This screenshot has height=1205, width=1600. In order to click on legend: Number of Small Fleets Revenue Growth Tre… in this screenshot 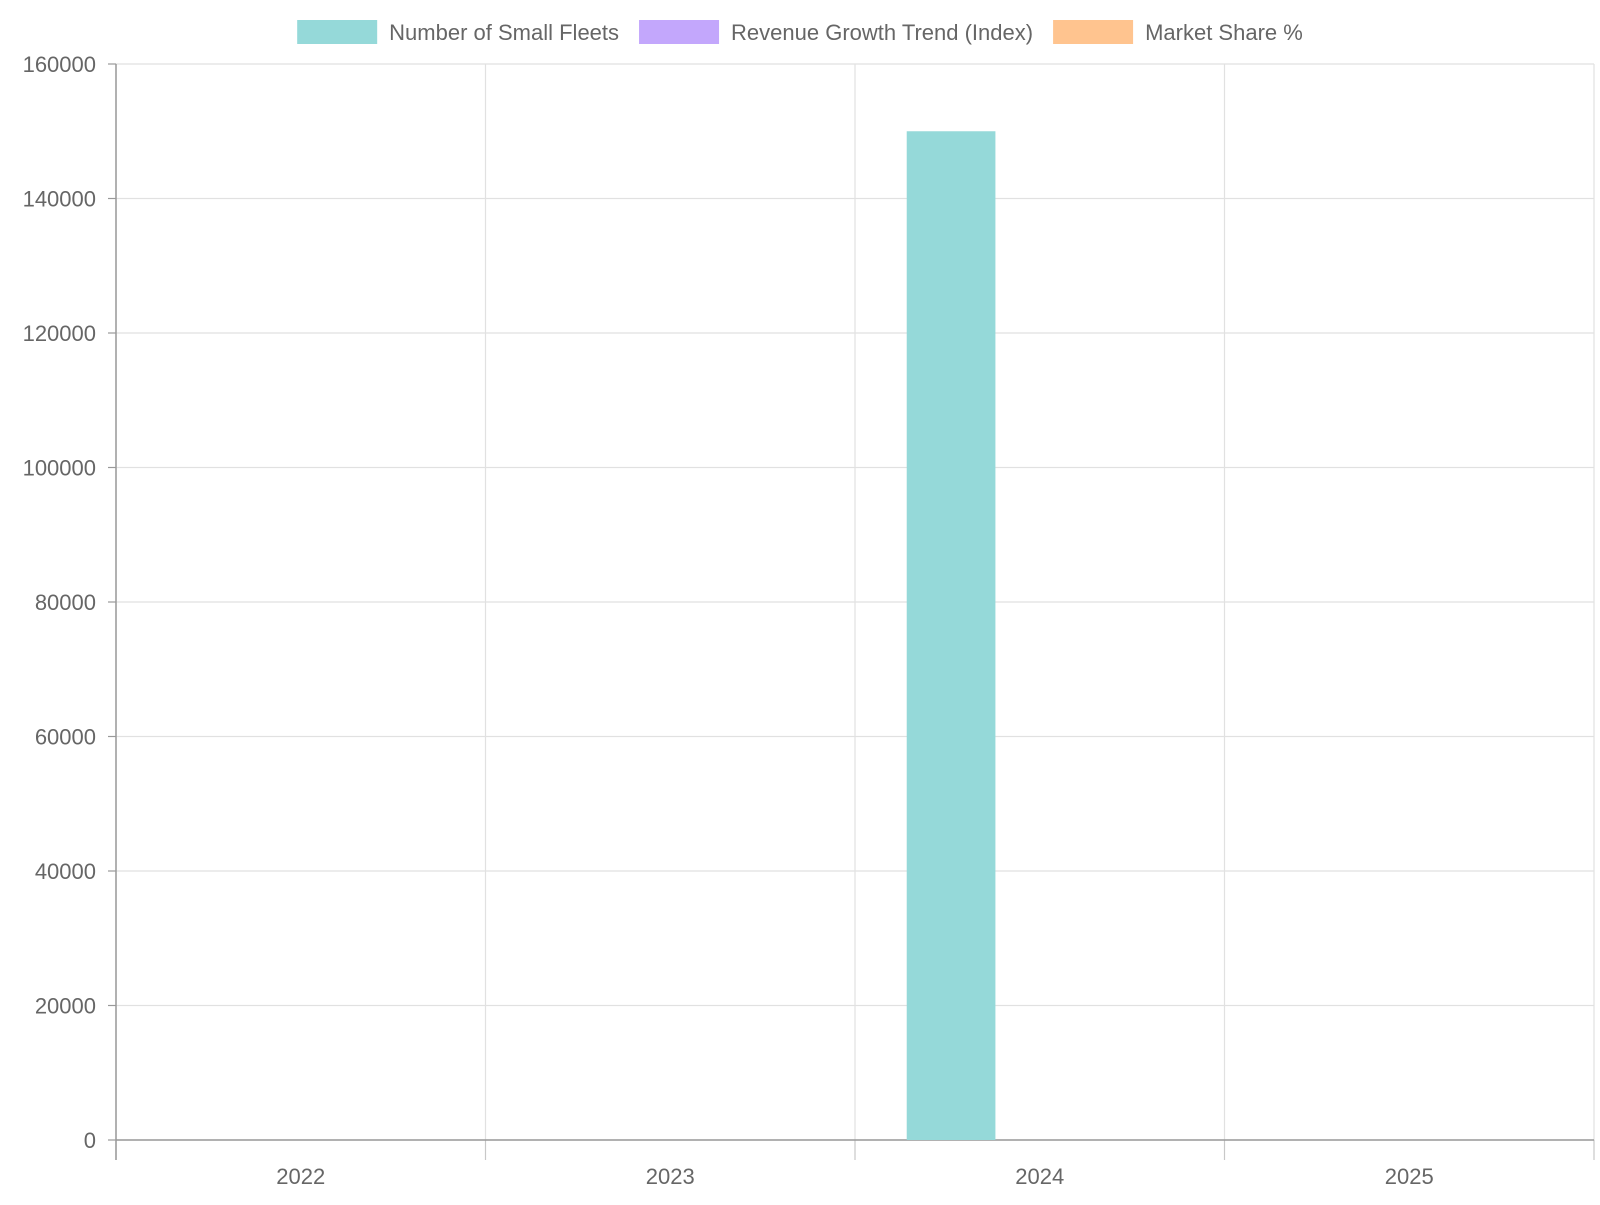, I will do `click(800, 32)`.